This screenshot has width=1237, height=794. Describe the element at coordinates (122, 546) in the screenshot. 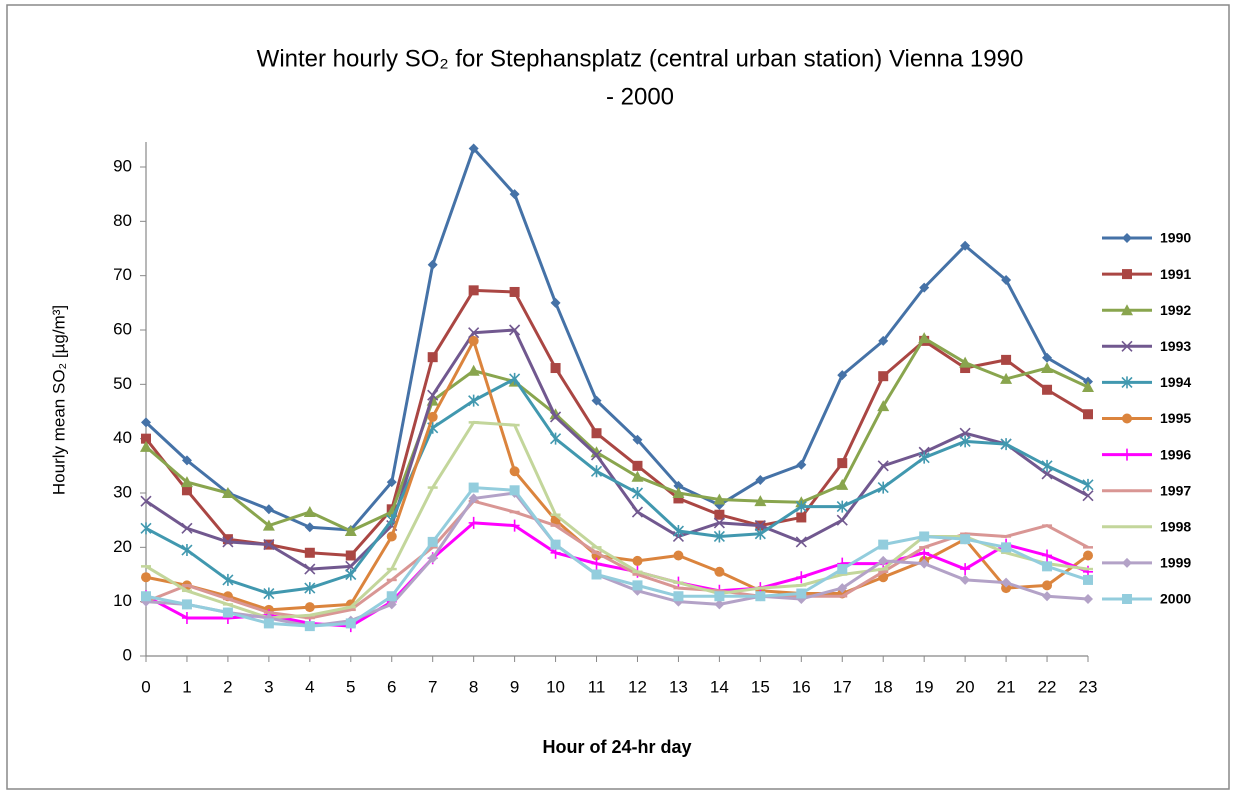

I see `y-tick-label: 20` at that location.